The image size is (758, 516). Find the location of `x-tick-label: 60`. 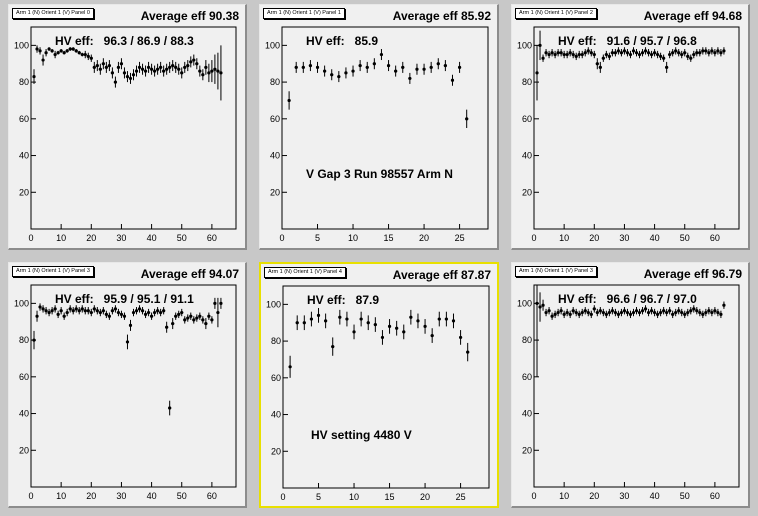

x-tick-label: 60 is located at coordinates (212, 496).